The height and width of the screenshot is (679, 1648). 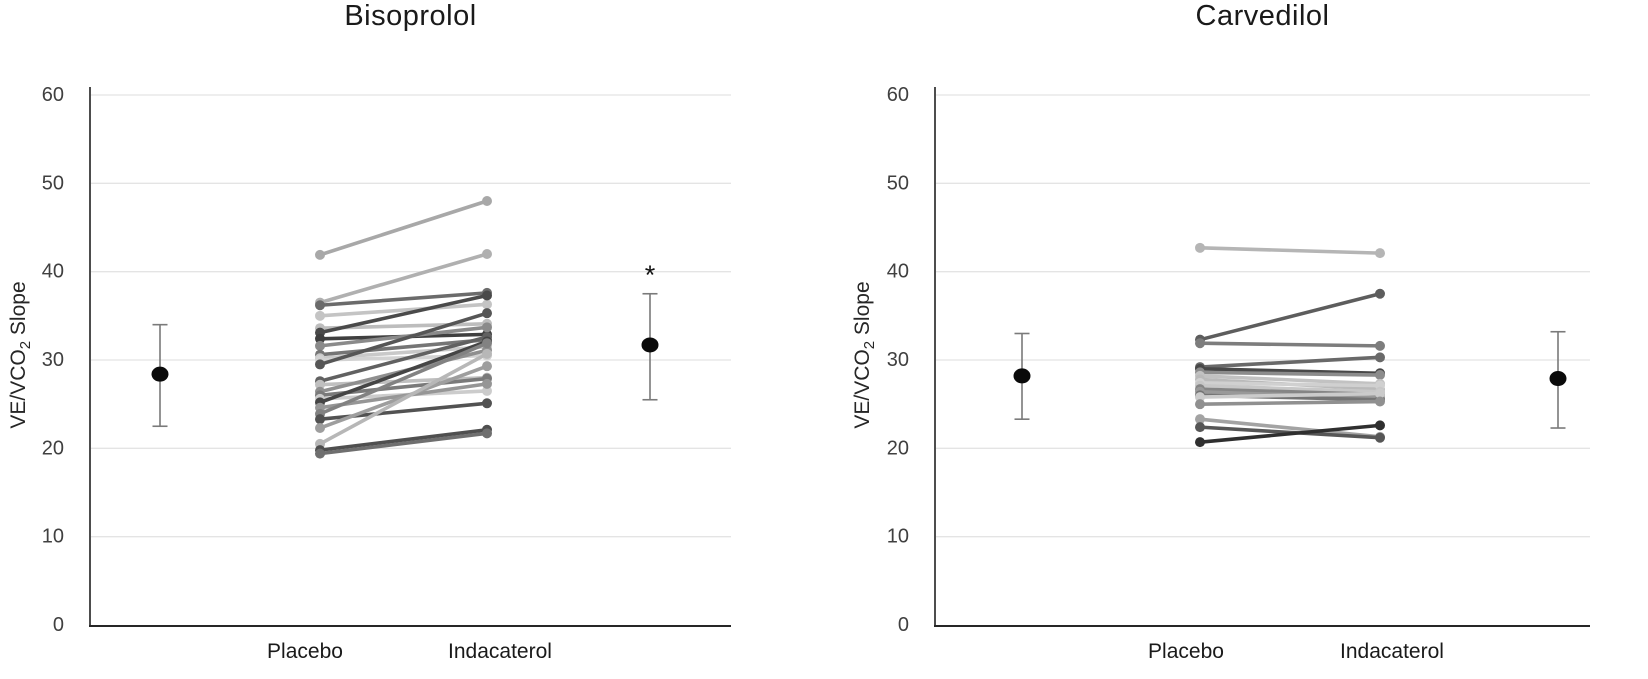 What do you see at coordinates (410, 16) in the screenshot?
I see `panel-title-bisoprolol: Bisoprolol` at bounding box center [410, 16].